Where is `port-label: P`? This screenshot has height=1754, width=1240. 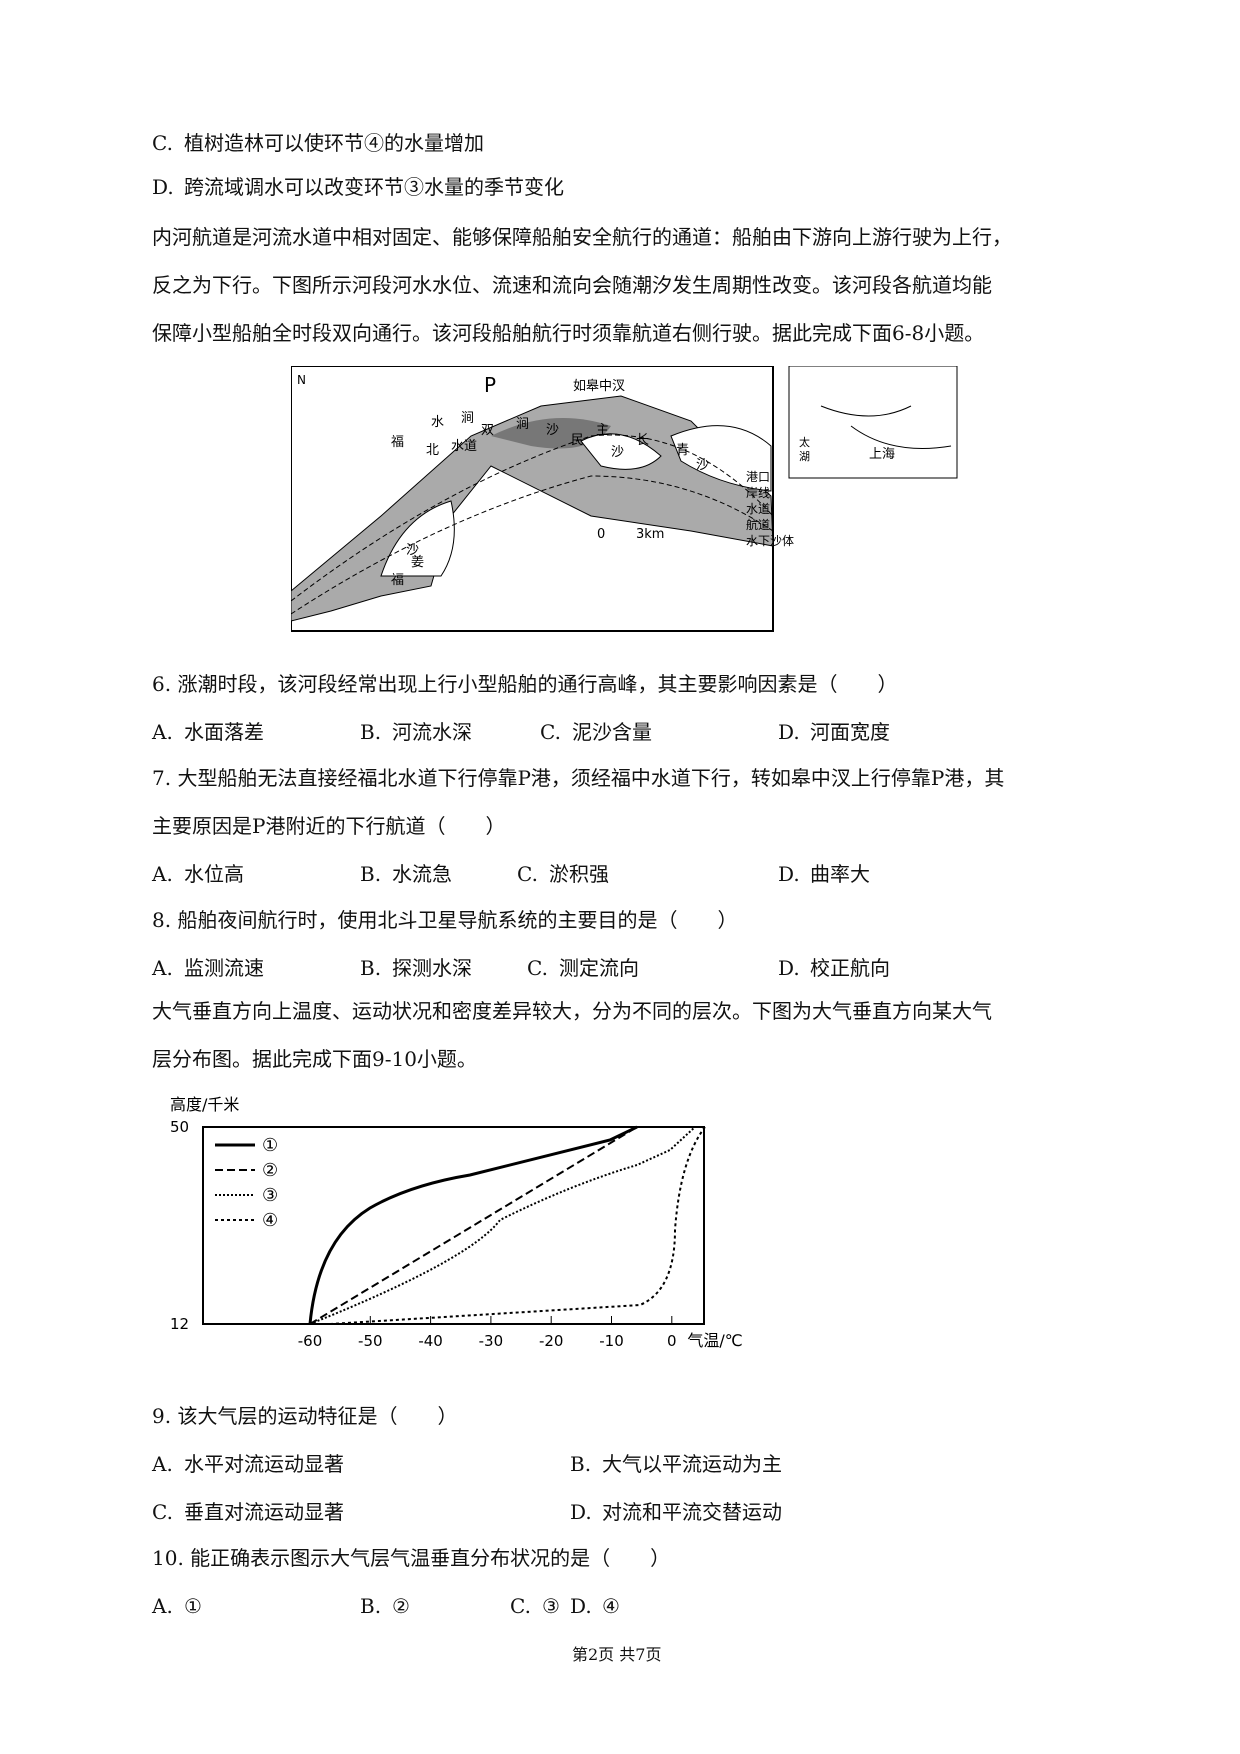 port-label: P is located at coordinates (490, 385).